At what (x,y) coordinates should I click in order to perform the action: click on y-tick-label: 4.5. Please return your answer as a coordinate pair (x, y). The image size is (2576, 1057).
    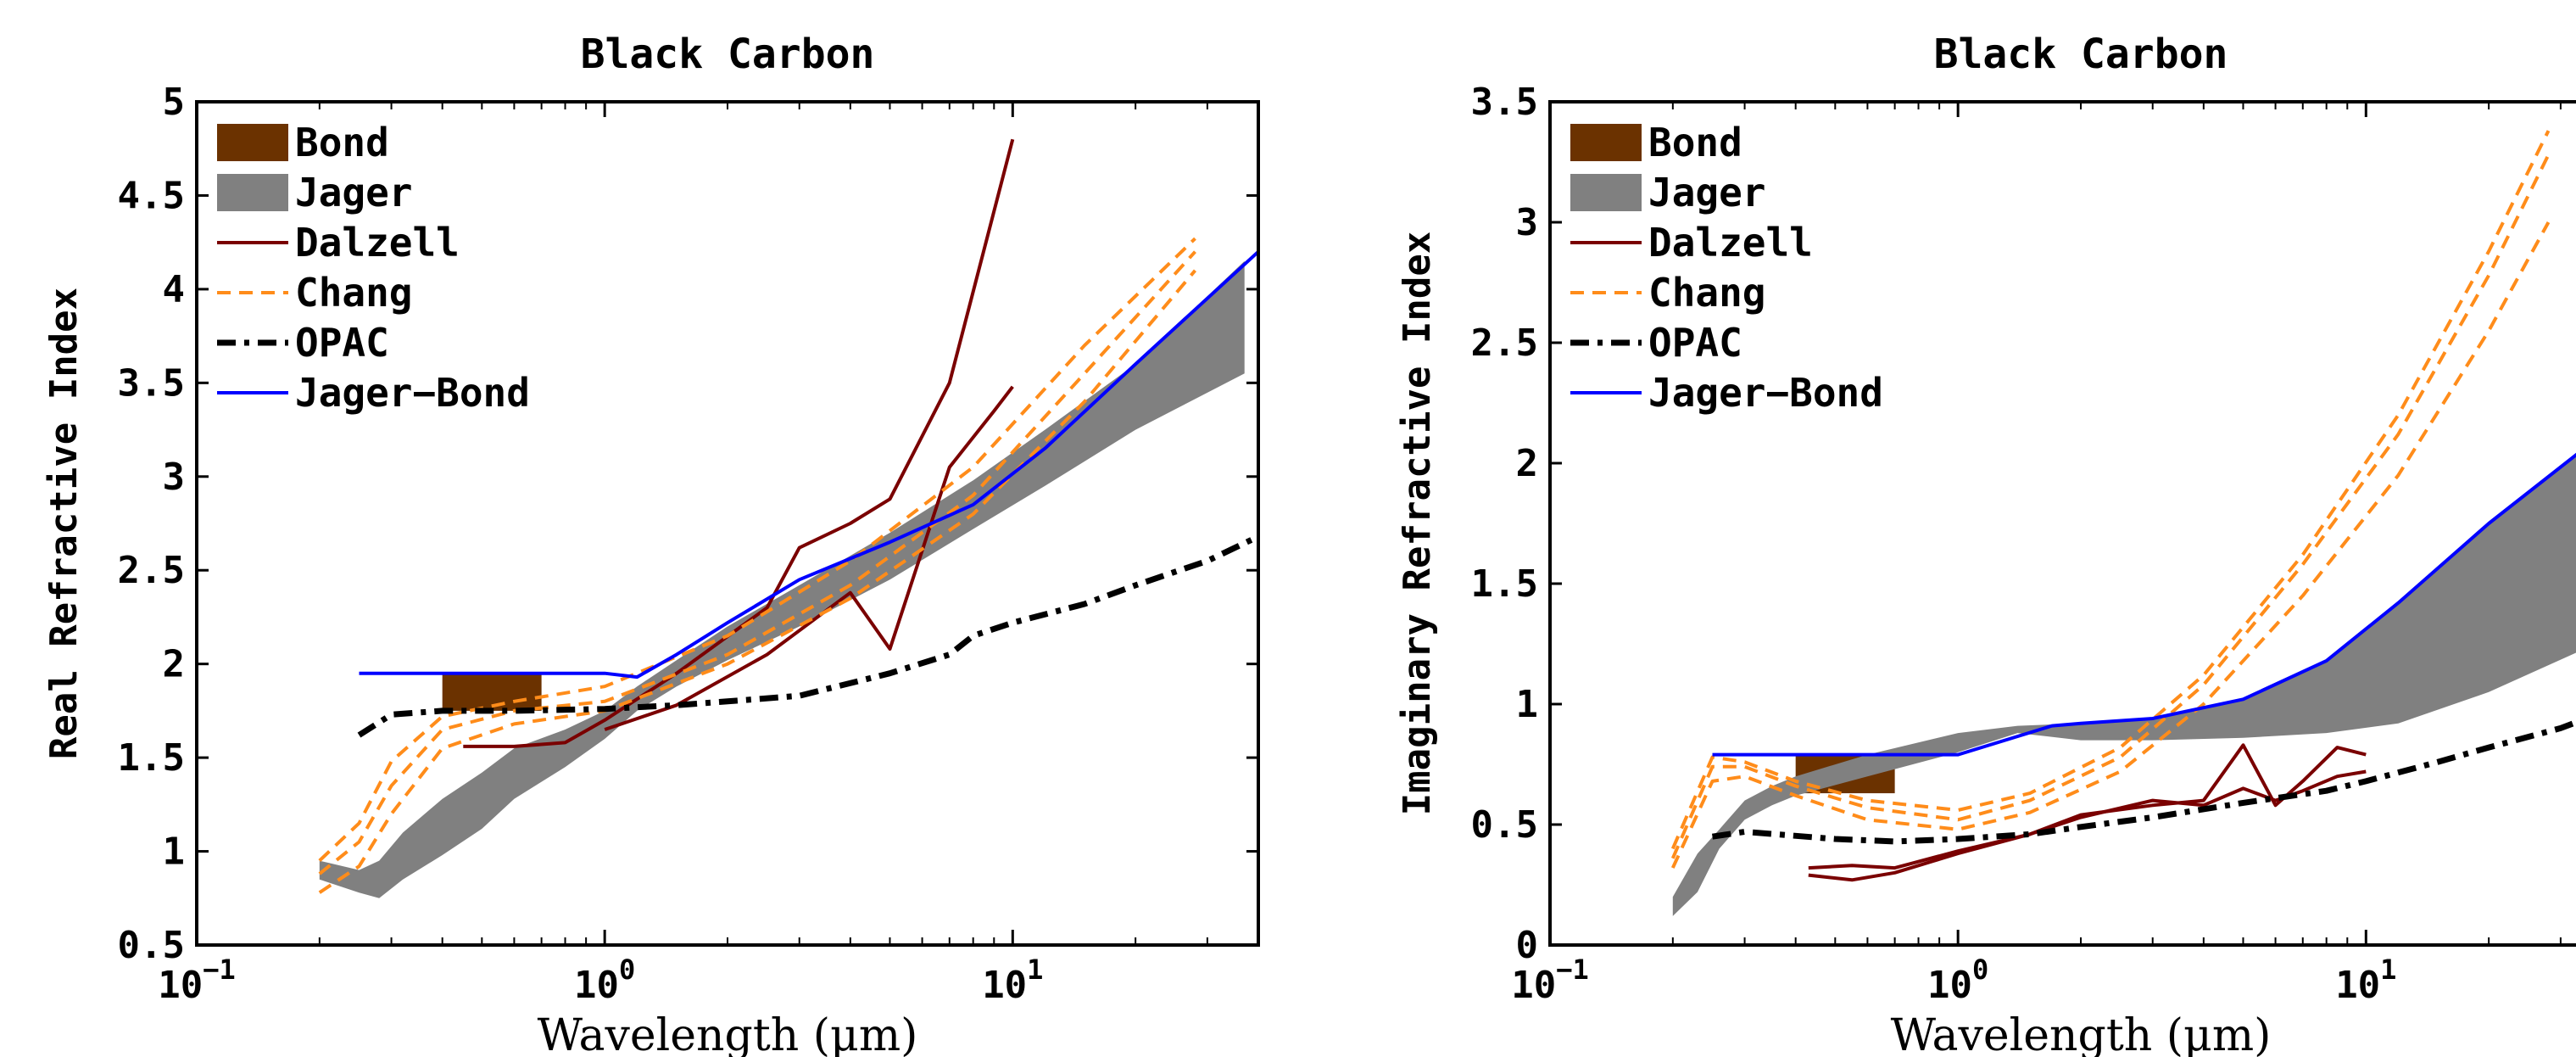
    Looking at the image, I should click on (151, 195).